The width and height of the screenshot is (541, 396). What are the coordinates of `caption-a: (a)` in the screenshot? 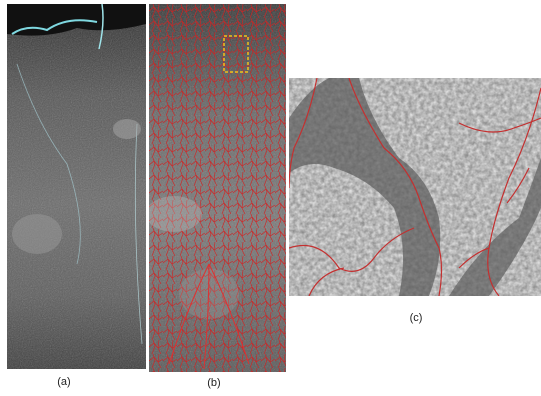 It's located at (64, 382).